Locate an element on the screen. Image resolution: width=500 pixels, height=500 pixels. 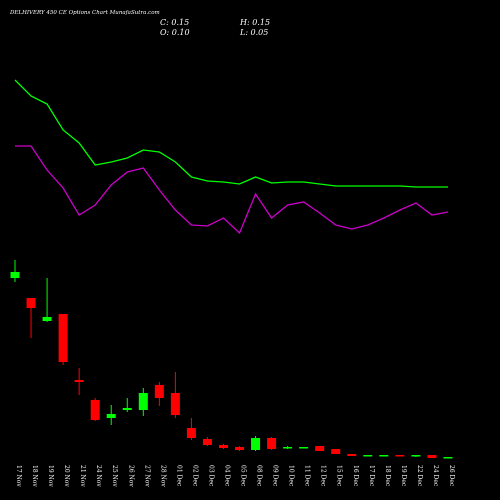
x-tick-label: 18 Nov is located at coordinates (34, 476).